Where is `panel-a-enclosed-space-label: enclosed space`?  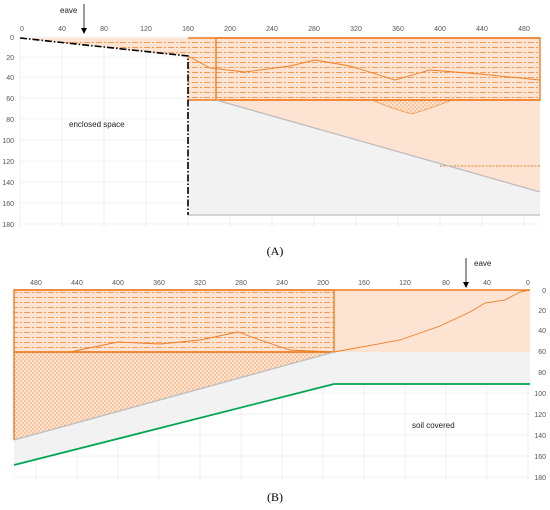 panel-a-enclosed-space-label: enclosed space is located at coordinates (97, 124).